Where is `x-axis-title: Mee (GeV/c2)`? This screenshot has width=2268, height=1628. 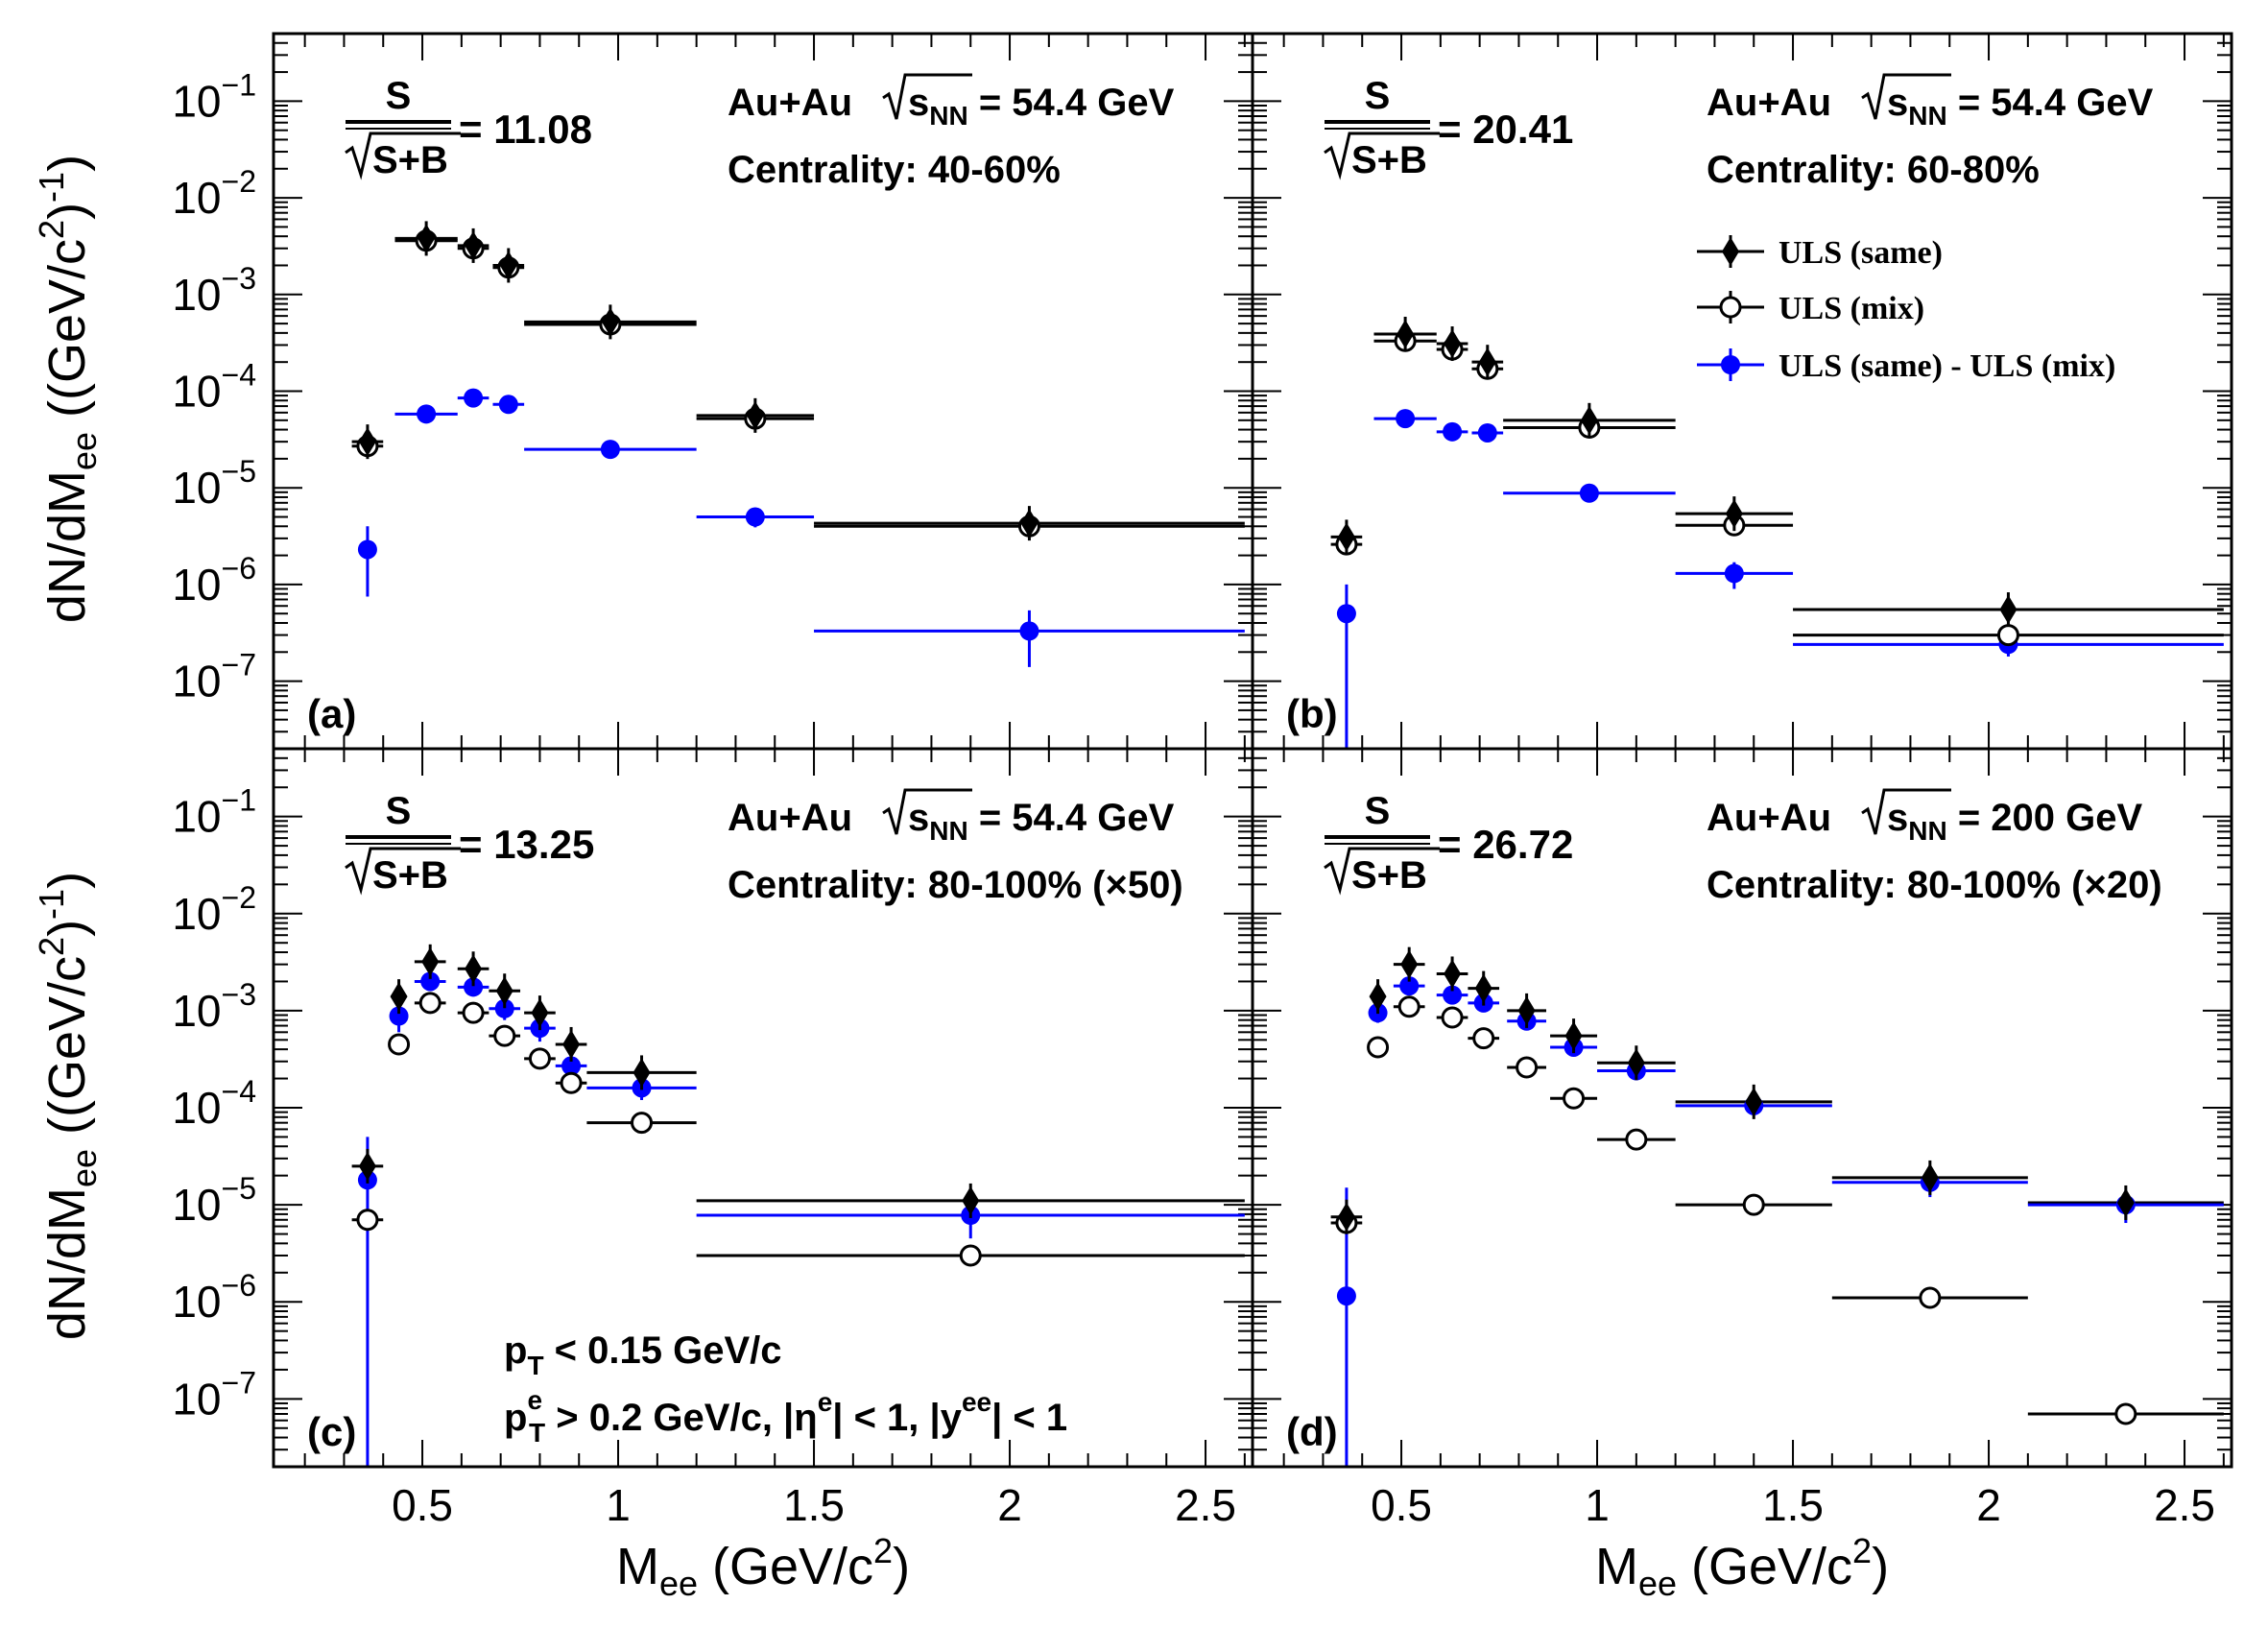 x-axis-title: Mee (GeV/c2) is located at coordinates (1742, 1567).